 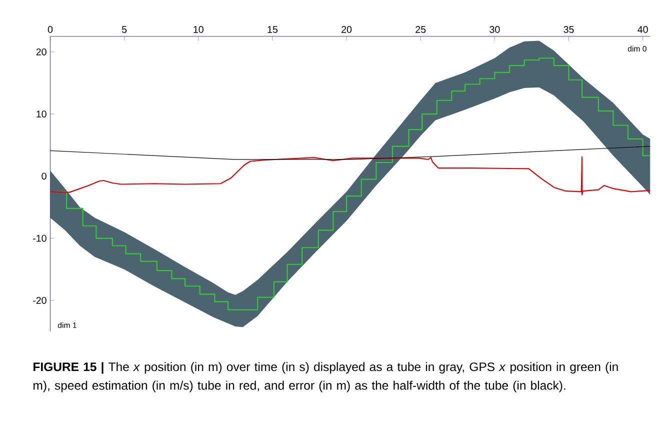 I want to click on x-tick-label: 35, so click(x=569, y=30).